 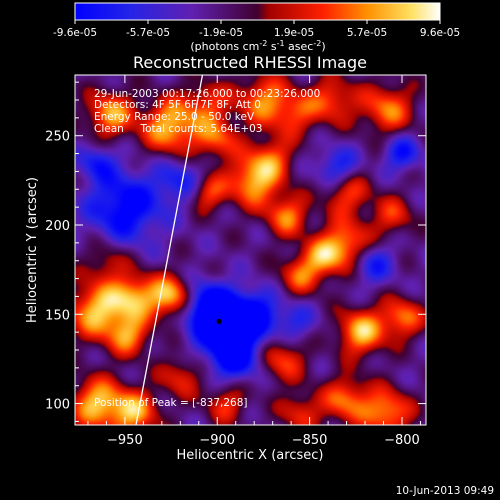 What do you see at coordinates (57, 405) in the screenshot?
I see `y-tick-label: 100` at bounding box center [57, 405].